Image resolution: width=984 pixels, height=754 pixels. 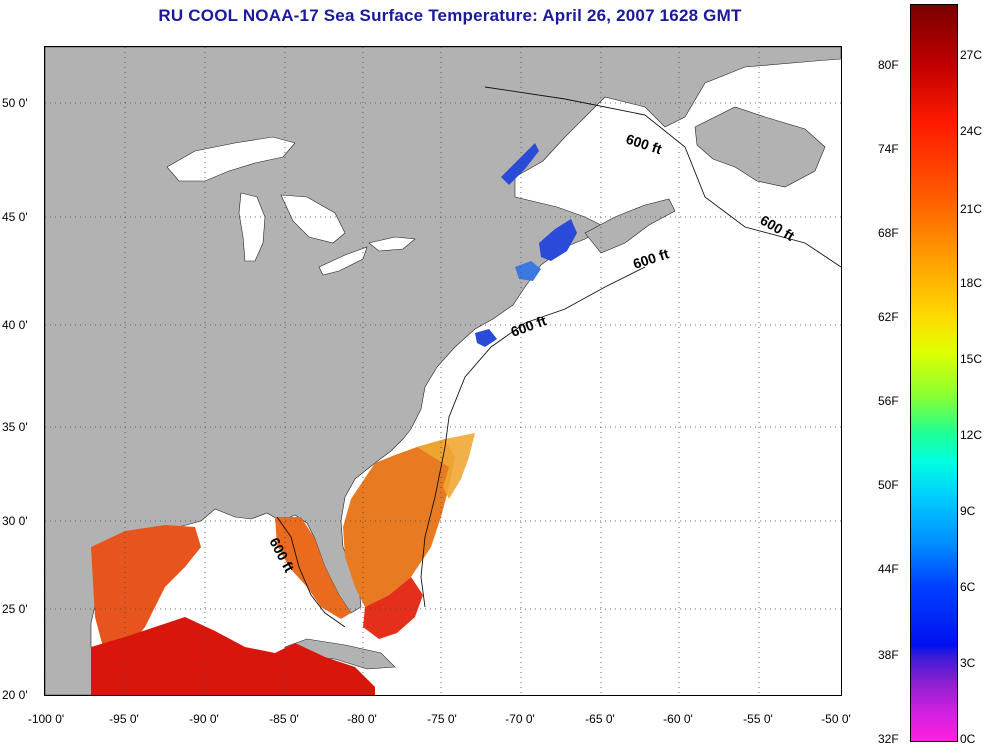 I want to click on colorbar-c-label: 24C, so click(x=971, y=131).